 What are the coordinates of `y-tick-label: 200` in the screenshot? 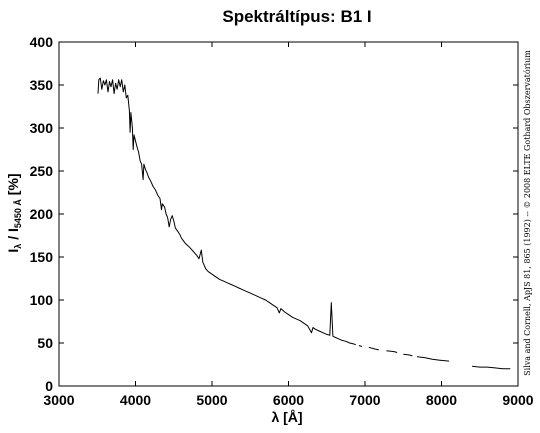 It's located at (42, 214).